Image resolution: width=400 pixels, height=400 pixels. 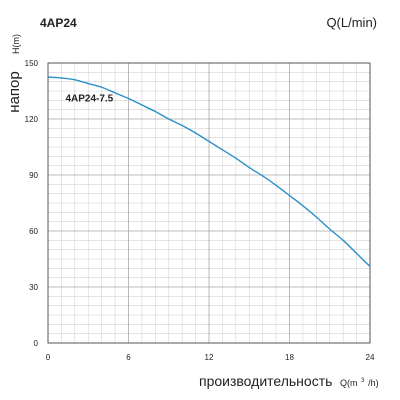 What do you see at coordinates (32, 119) in the screenshot?
I see `y-tick-label: 120` at bounding box center [32, 119].